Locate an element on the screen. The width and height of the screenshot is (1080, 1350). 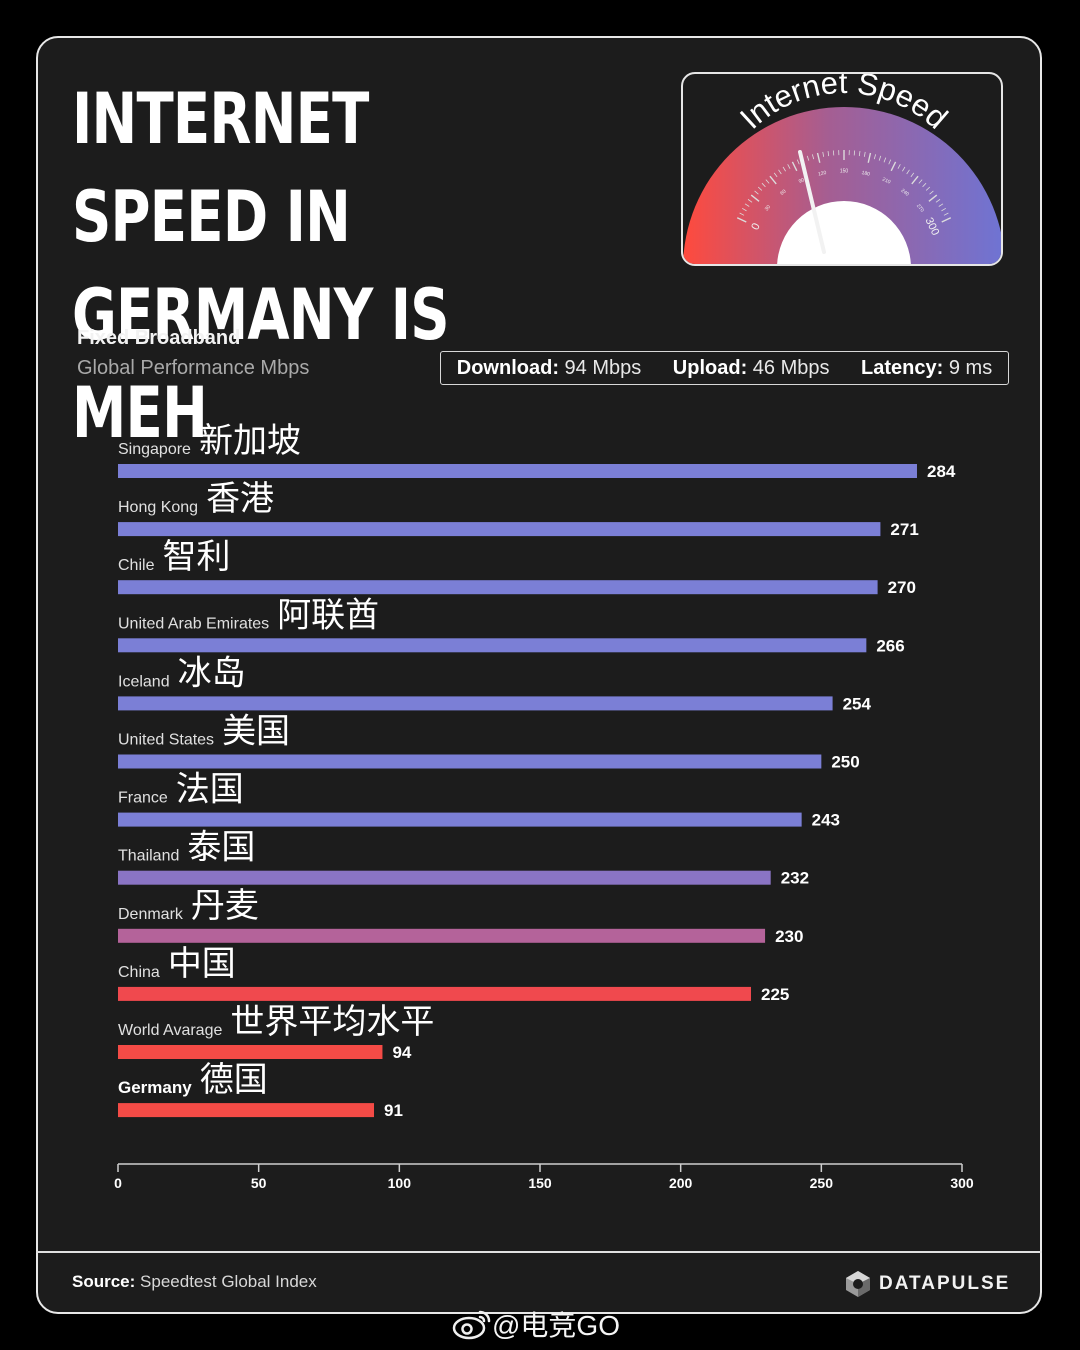
chart-unit-label: Global Performance Mbps is located at coordinates (193, 368).